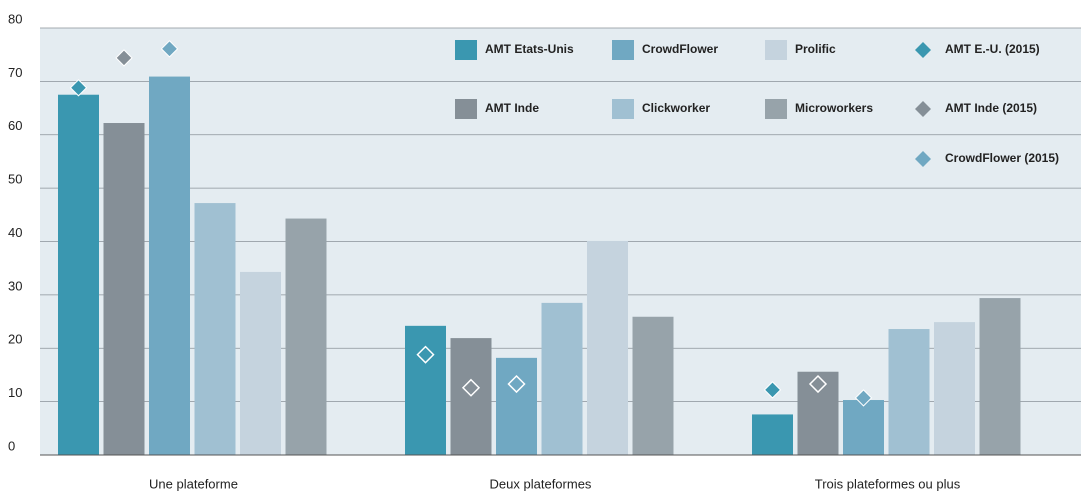  Describe the element at coordinates (15, 72) in the screenshot. I see `y-tick-label: 70` at that location.